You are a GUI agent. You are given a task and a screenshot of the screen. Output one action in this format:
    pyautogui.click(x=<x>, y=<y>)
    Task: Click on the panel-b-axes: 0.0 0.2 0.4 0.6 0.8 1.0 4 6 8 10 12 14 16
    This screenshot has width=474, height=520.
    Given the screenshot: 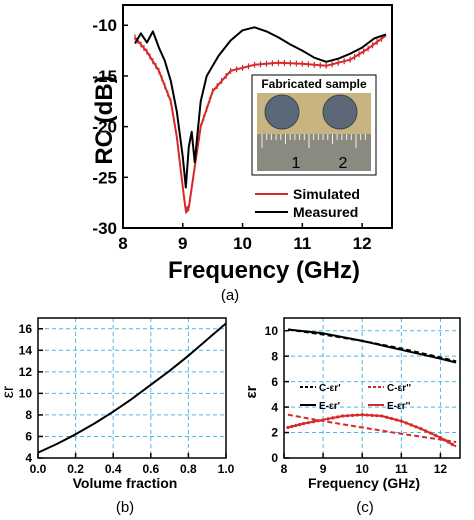 What is the action you would take?
    pyautogui.click(x=127, y=396)
    